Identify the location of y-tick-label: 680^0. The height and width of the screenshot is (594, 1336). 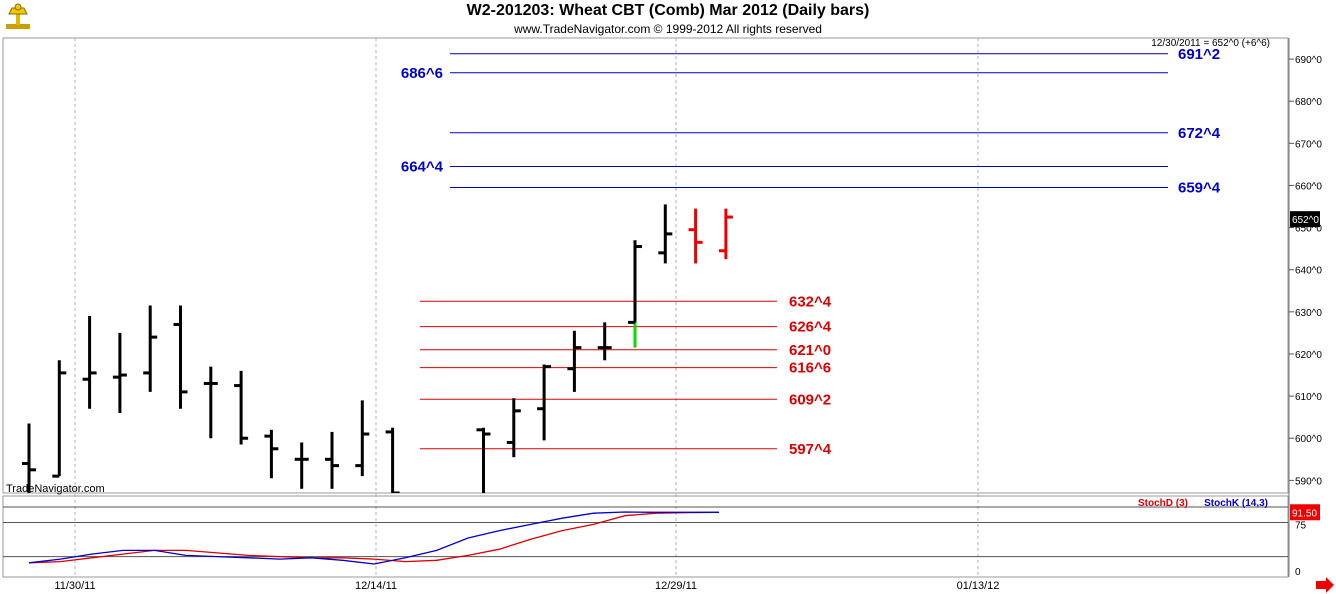
(1308, 102).